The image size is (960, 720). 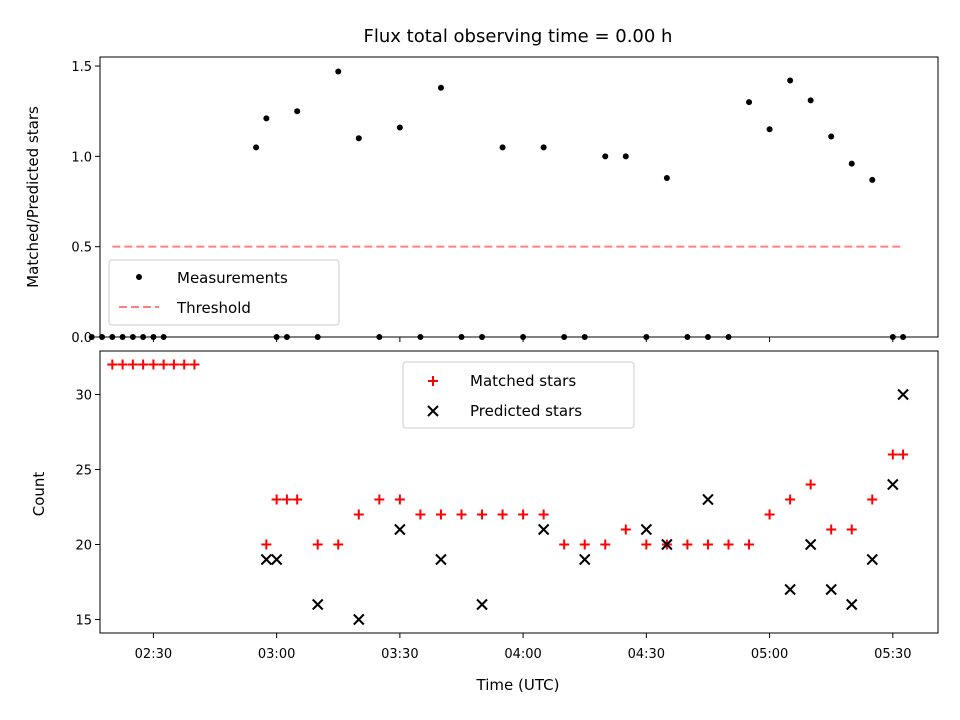 What do you see at coordinates (83, 621) in the screenshot?
I see `y-tick-label: 15` at bounding box center [83, 621].